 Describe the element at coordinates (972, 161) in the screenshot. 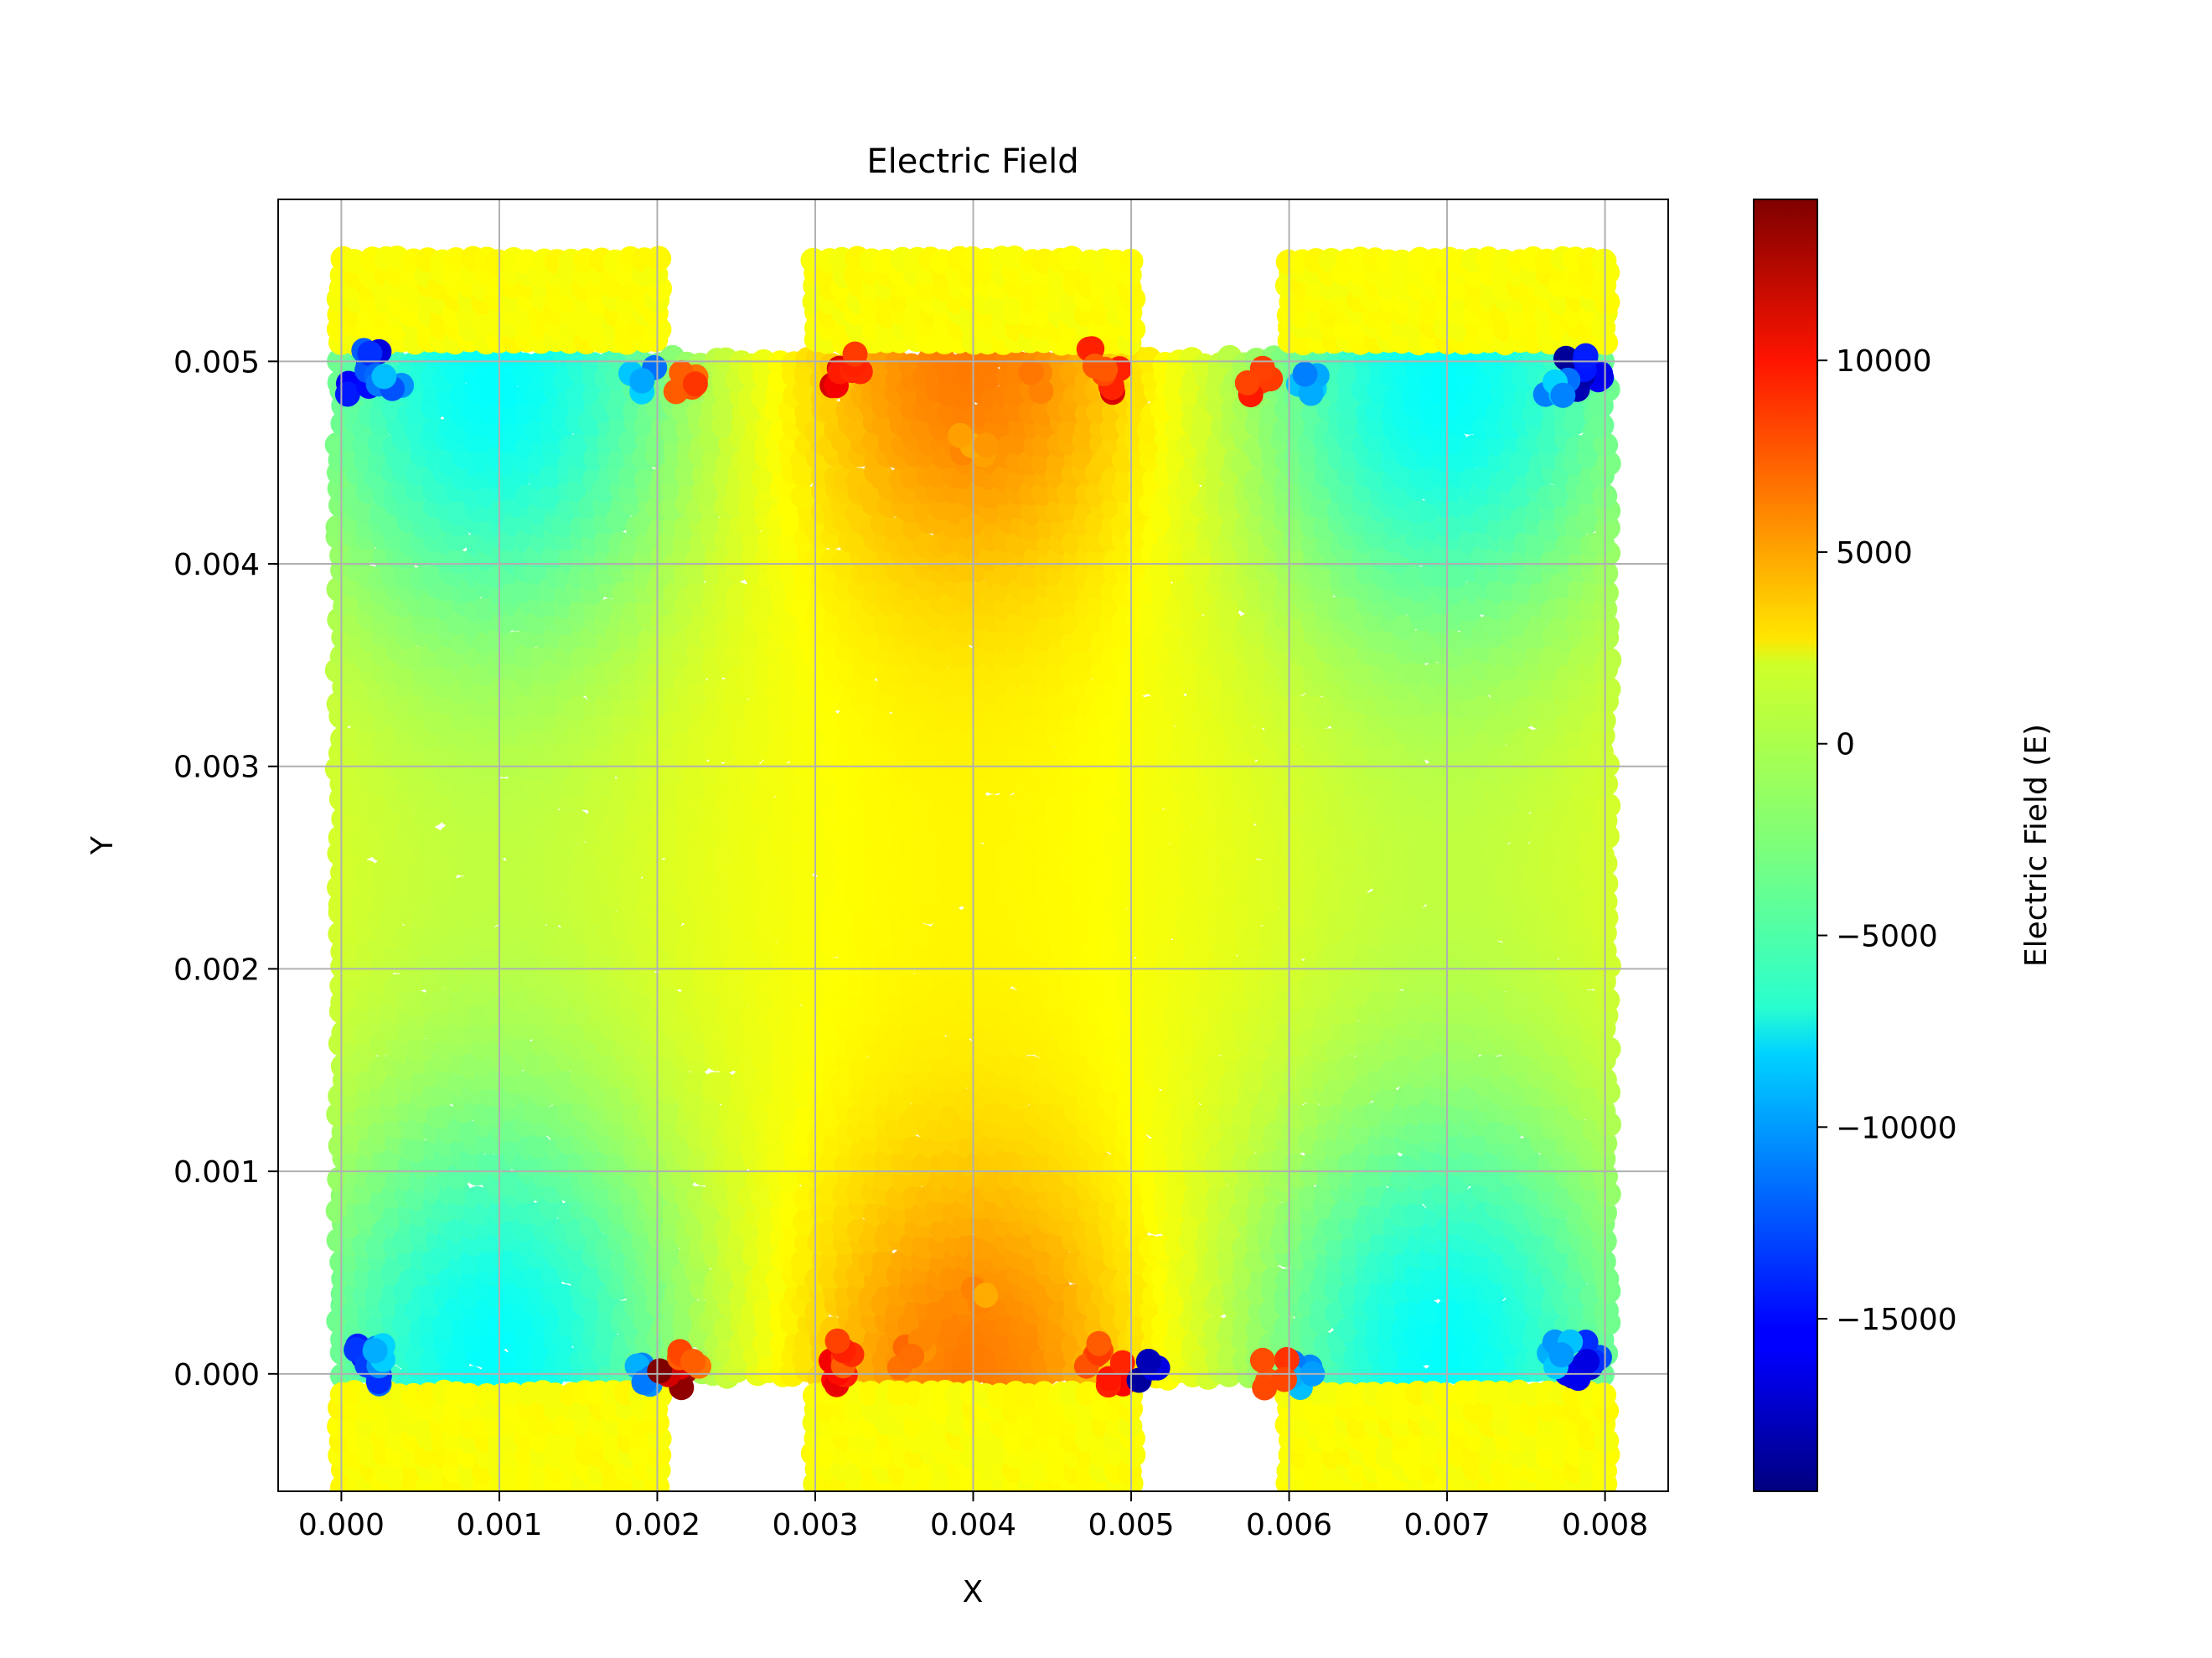

I see `chart-title: Electric Field` at that location.